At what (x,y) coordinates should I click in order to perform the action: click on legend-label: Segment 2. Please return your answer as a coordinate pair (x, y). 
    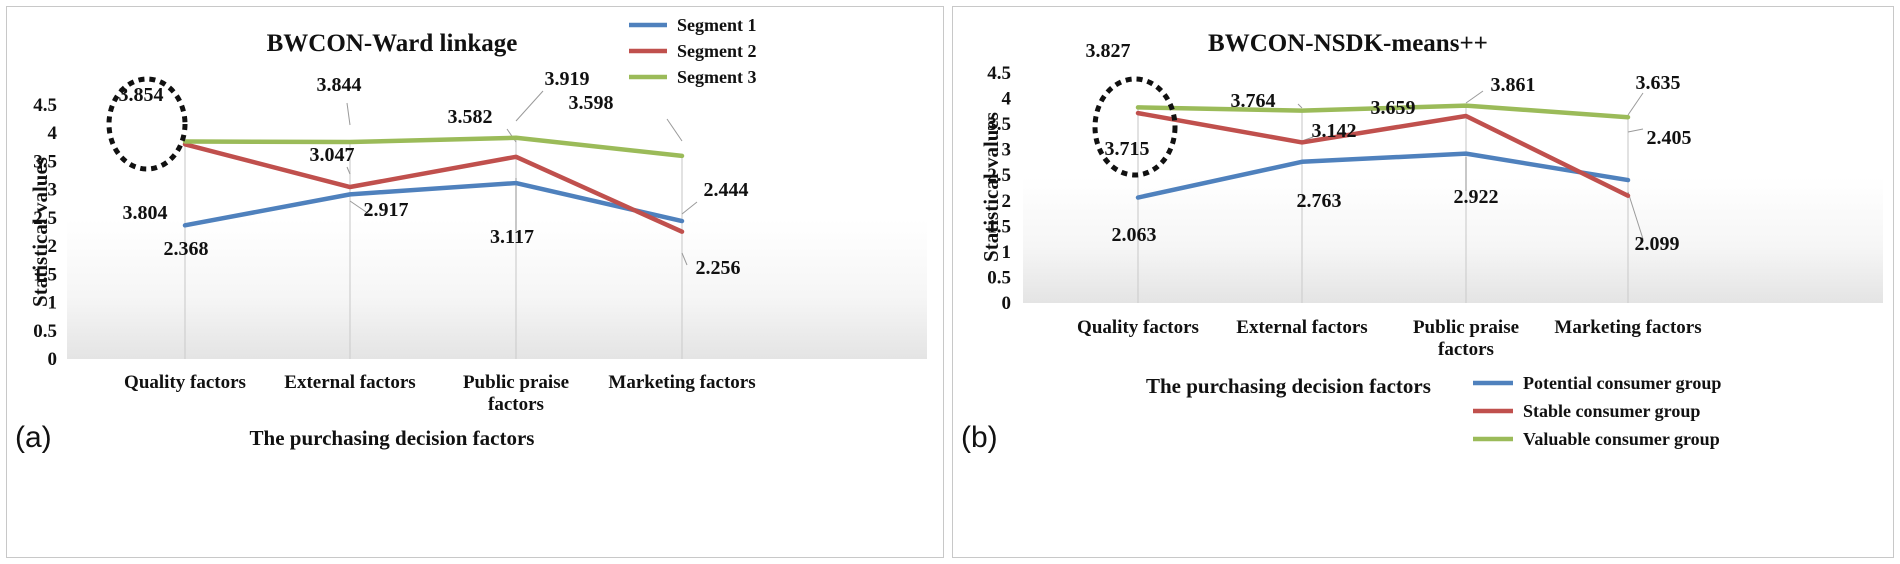
    Looking at the image, I should click on (717, 51).